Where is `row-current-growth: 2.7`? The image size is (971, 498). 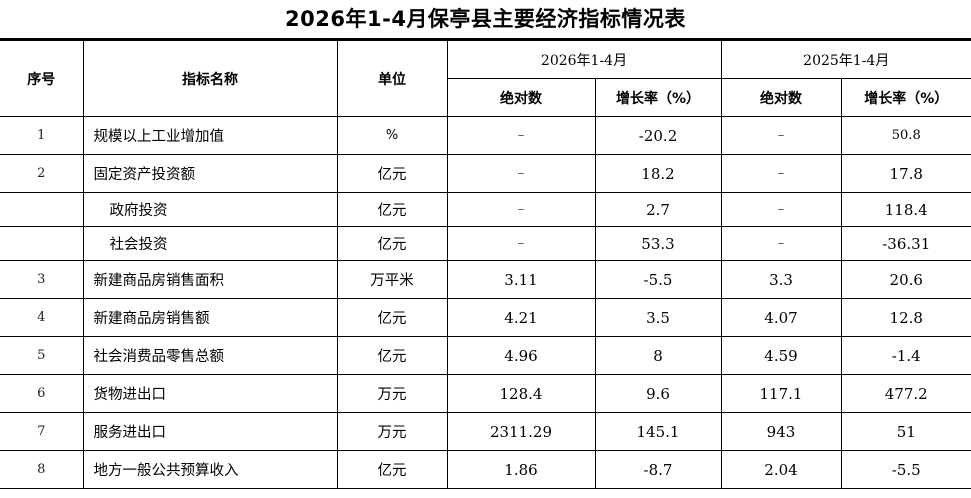
row-current-growth: 2.7 is located at coordinates (658, 209).